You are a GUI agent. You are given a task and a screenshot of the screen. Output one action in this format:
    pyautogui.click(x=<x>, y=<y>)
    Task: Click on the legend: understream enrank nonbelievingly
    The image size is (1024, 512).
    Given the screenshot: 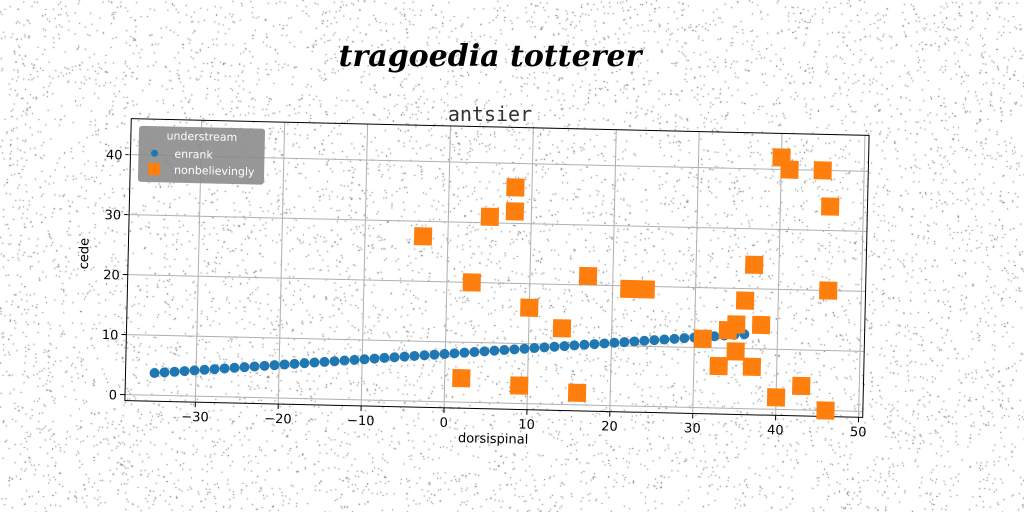 What is the action you would take?
    pyautogui.click(x=201, y=155)
    